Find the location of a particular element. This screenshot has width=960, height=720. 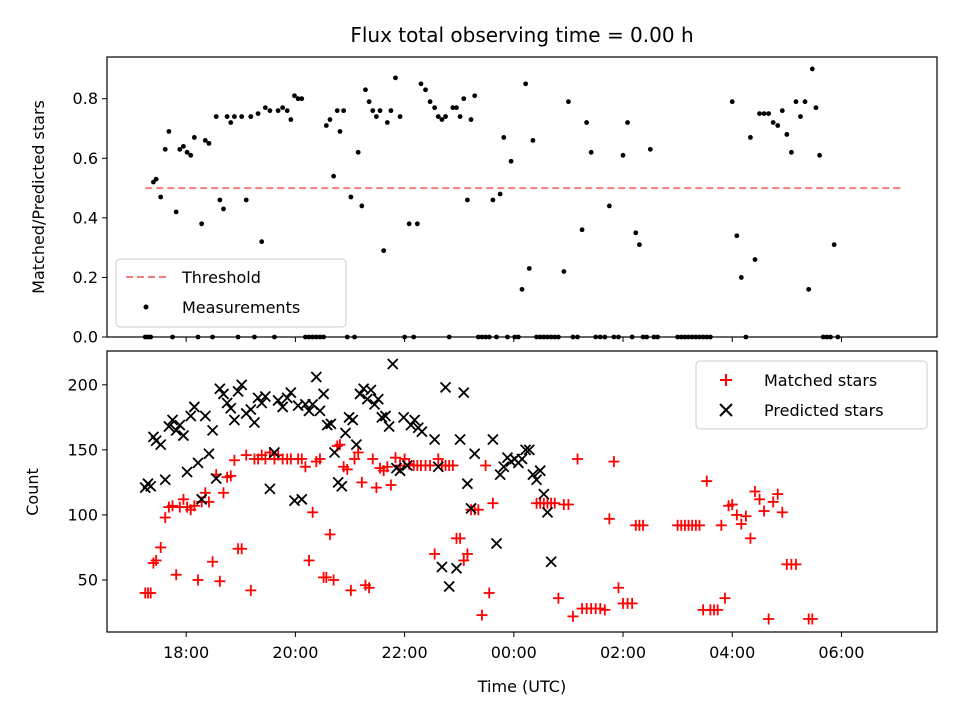

ratio-y-axis-label: Matched/Predicted stars is located at coordinates (38, 197).